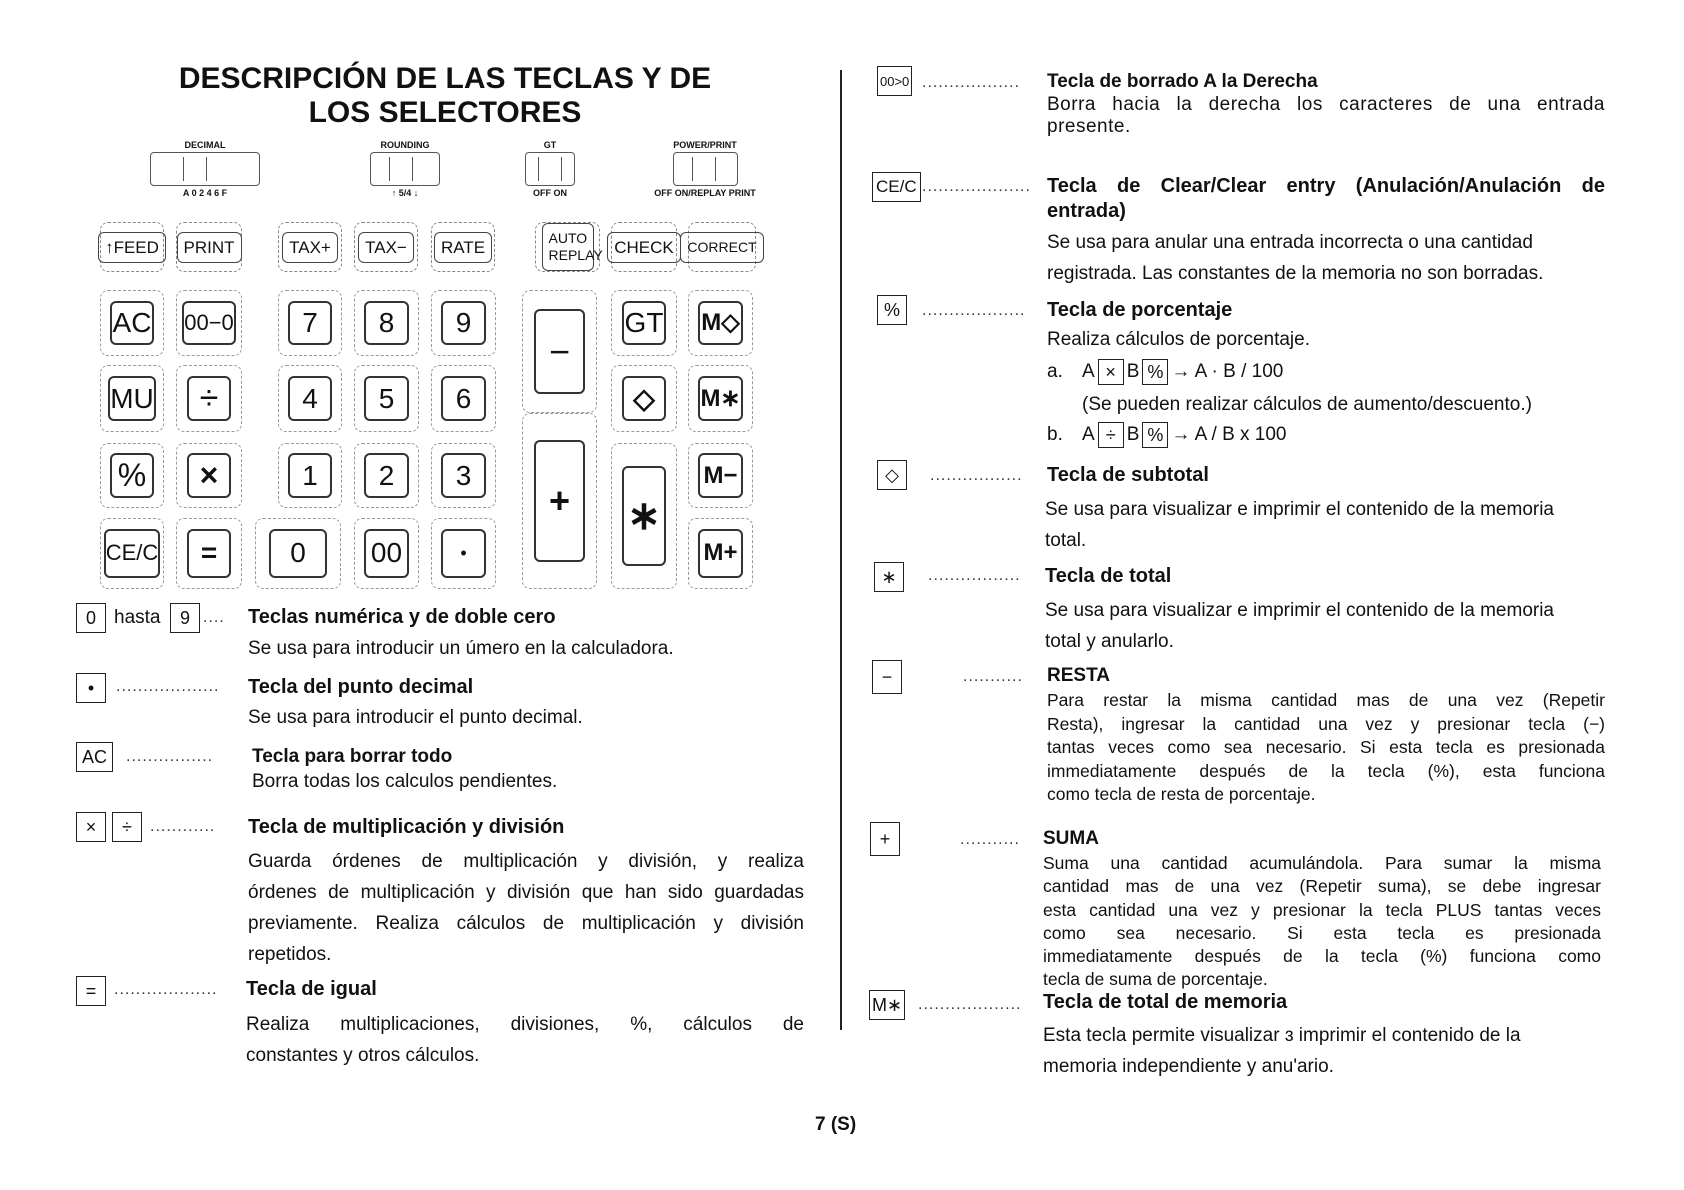 Image resolution: width=1684 pixels, height=1190 pixels. Describe the element at coordinates (559, 501) in the screenshot. I see `plus-key: +` at that location.